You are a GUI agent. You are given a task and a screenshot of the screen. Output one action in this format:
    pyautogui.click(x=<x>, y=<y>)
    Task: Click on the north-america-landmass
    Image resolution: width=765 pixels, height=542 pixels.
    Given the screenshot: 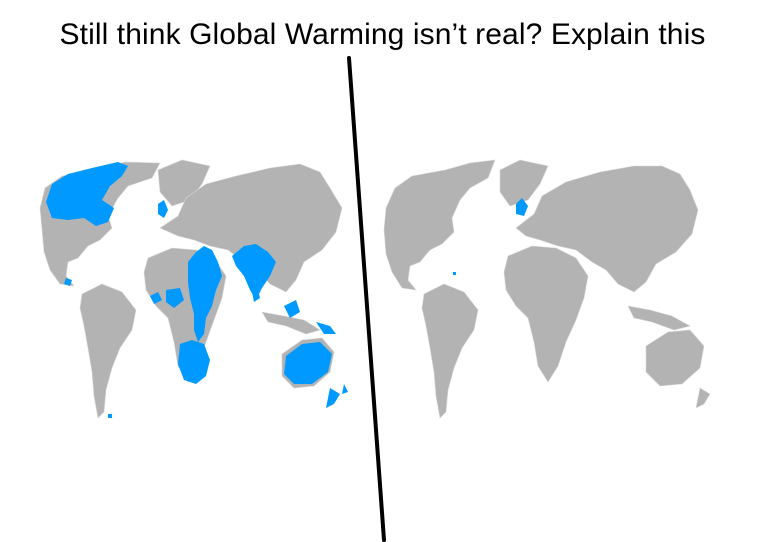 What is the action you would take?
    pyautogui.click(x=439, y=225)
    